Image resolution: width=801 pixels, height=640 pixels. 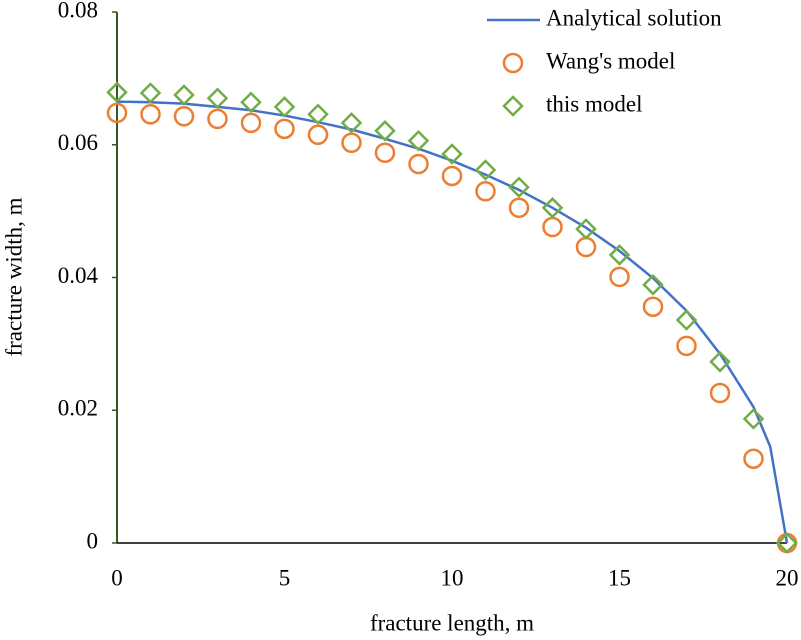 What do you see at coordinates (78, 11) in the screenshot?
I see `y-tick-label: 0.08` at bounding box center [78, 11].